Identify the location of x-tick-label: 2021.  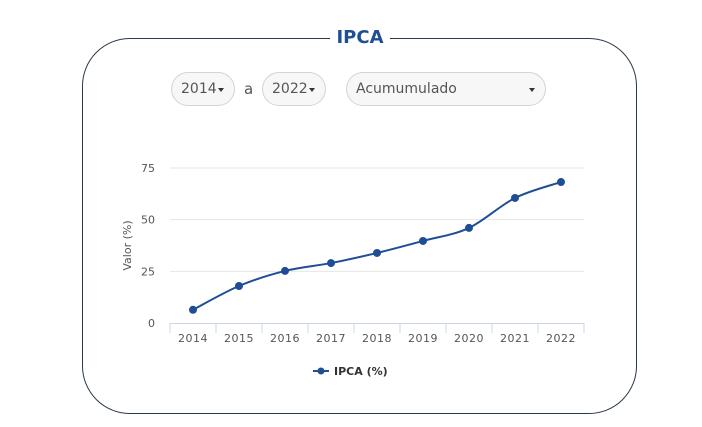
(515, 338).